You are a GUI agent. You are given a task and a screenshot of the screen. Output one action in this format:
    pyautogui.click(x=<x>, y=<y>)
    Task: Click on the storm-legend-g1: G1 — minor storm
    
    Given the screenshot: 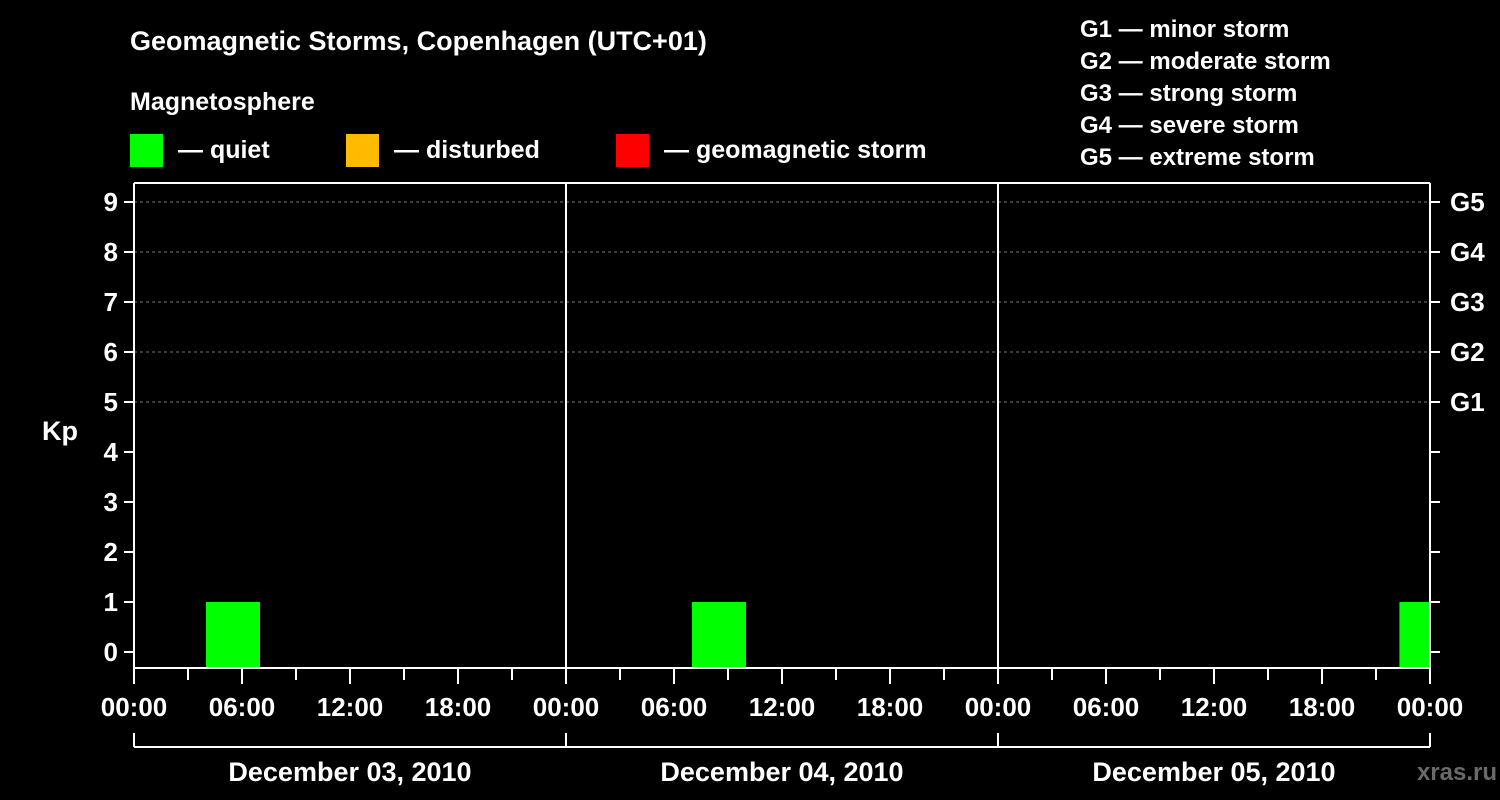 What is the action you would take?
    pyautogui.click(x=1184, y=29)
    